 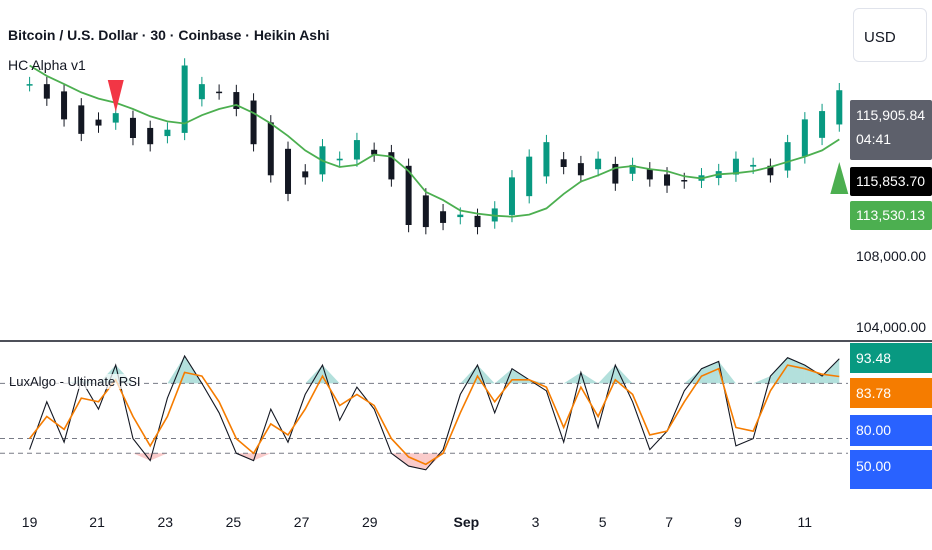 What do you see at coordinates (874, 139) in the screenshot?
I see `countdown-value: 04:41` at bounding box center [874, 139].